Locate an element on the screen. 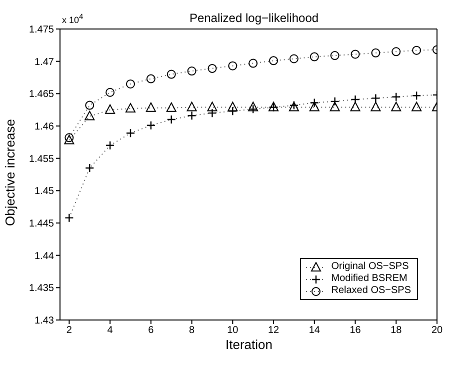  y-axis-title: Objective increase is located at coordinates (10, 172).